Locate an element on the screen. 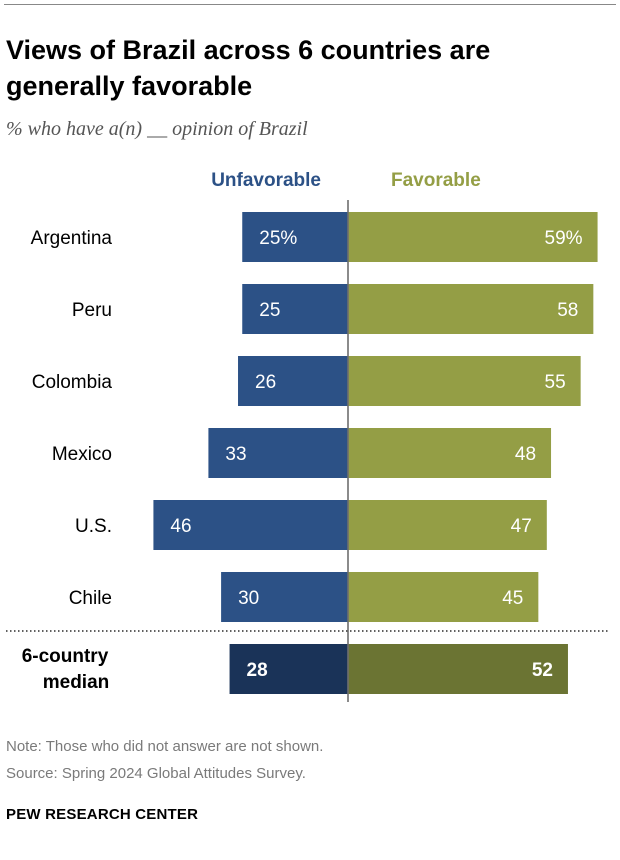 The width and height of the screenshot is (620, 860). data-label-unfavorable: 25 is located at coordinates (269, 310).